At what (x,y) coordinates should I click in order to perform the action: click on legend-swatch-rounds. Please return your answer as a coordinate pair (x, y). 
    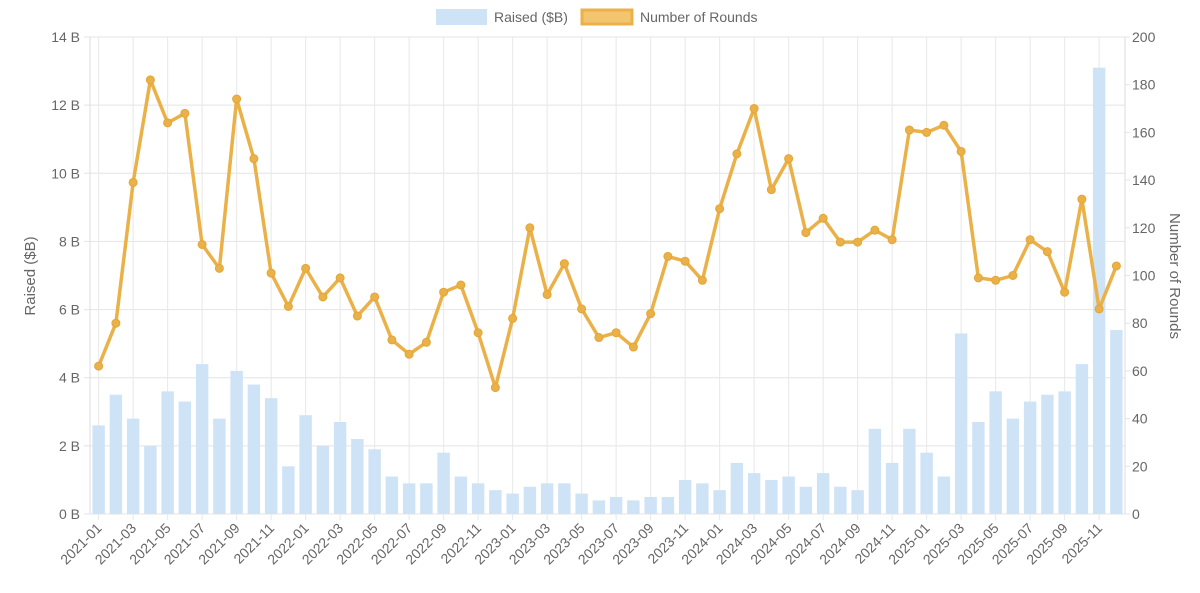
    Looking at the image, I should click on (607, 17).